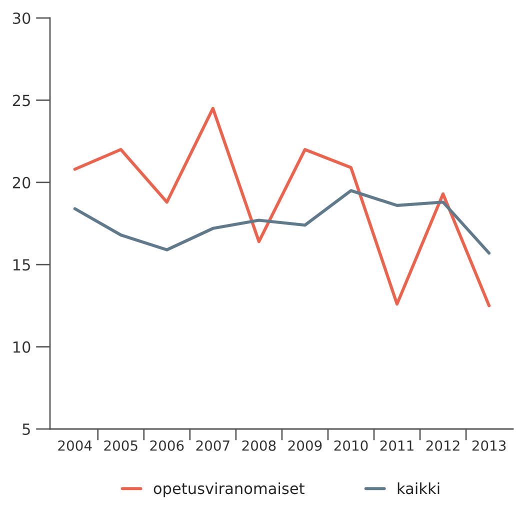  I want to click on y-tick-label: 25, so click(21, 100).